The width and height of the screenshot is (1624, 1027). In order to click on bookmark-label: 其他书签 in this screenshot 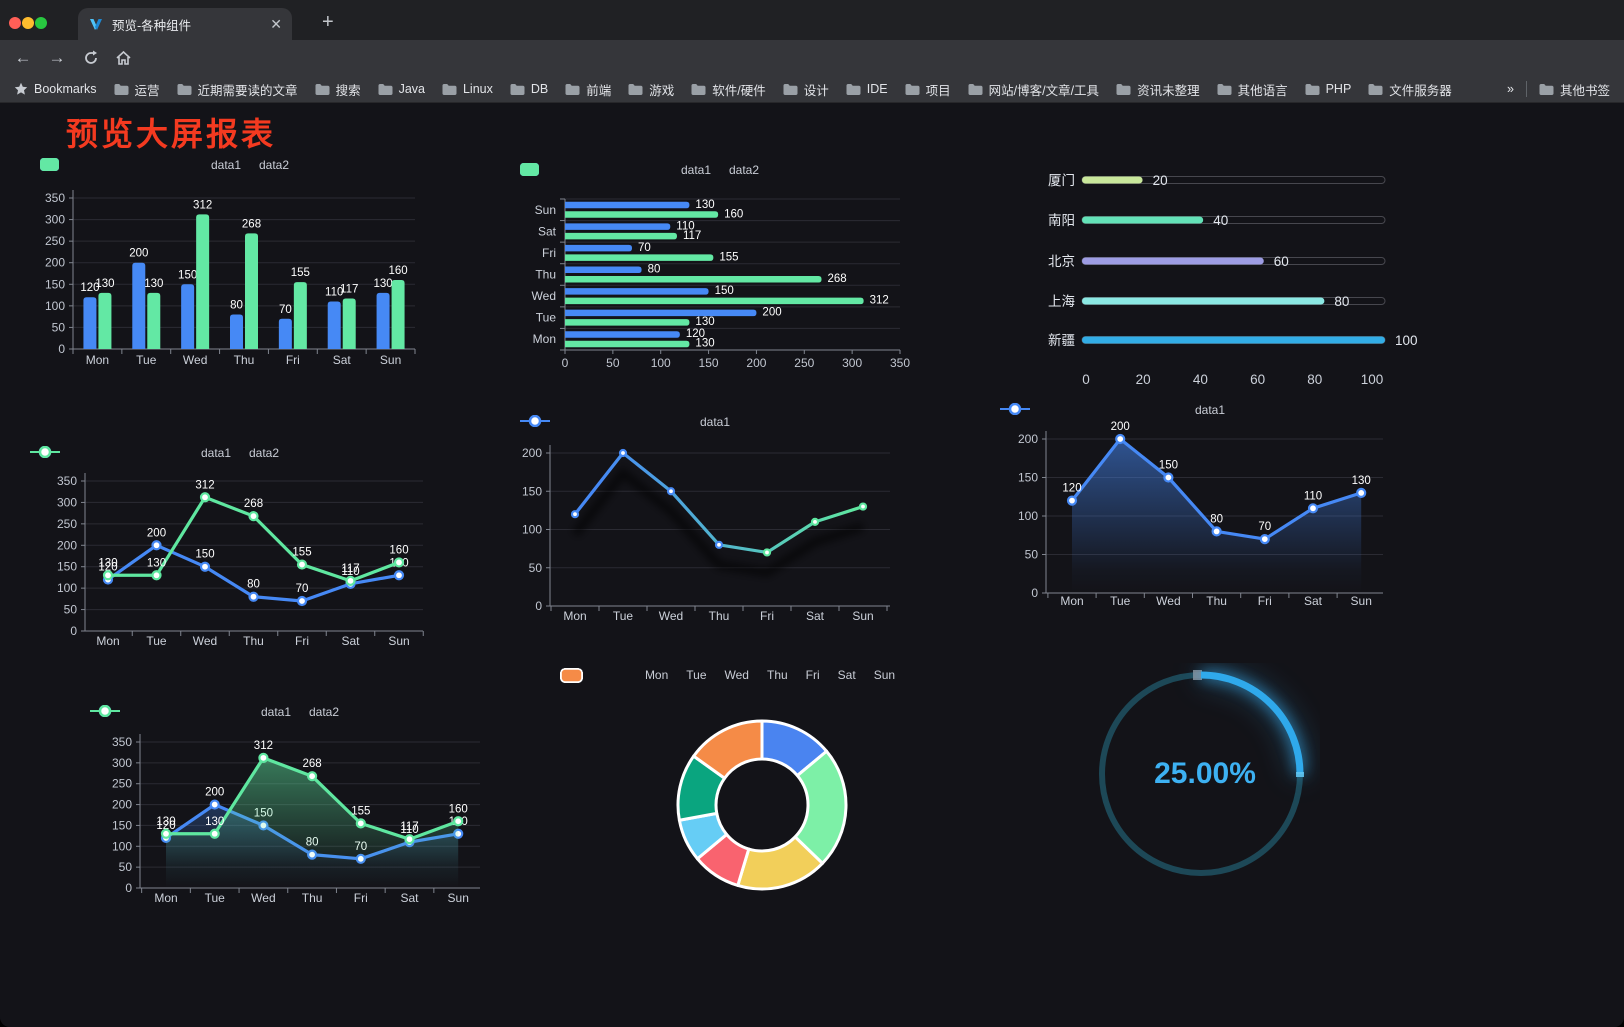, I will do `click(1584, 90)`.